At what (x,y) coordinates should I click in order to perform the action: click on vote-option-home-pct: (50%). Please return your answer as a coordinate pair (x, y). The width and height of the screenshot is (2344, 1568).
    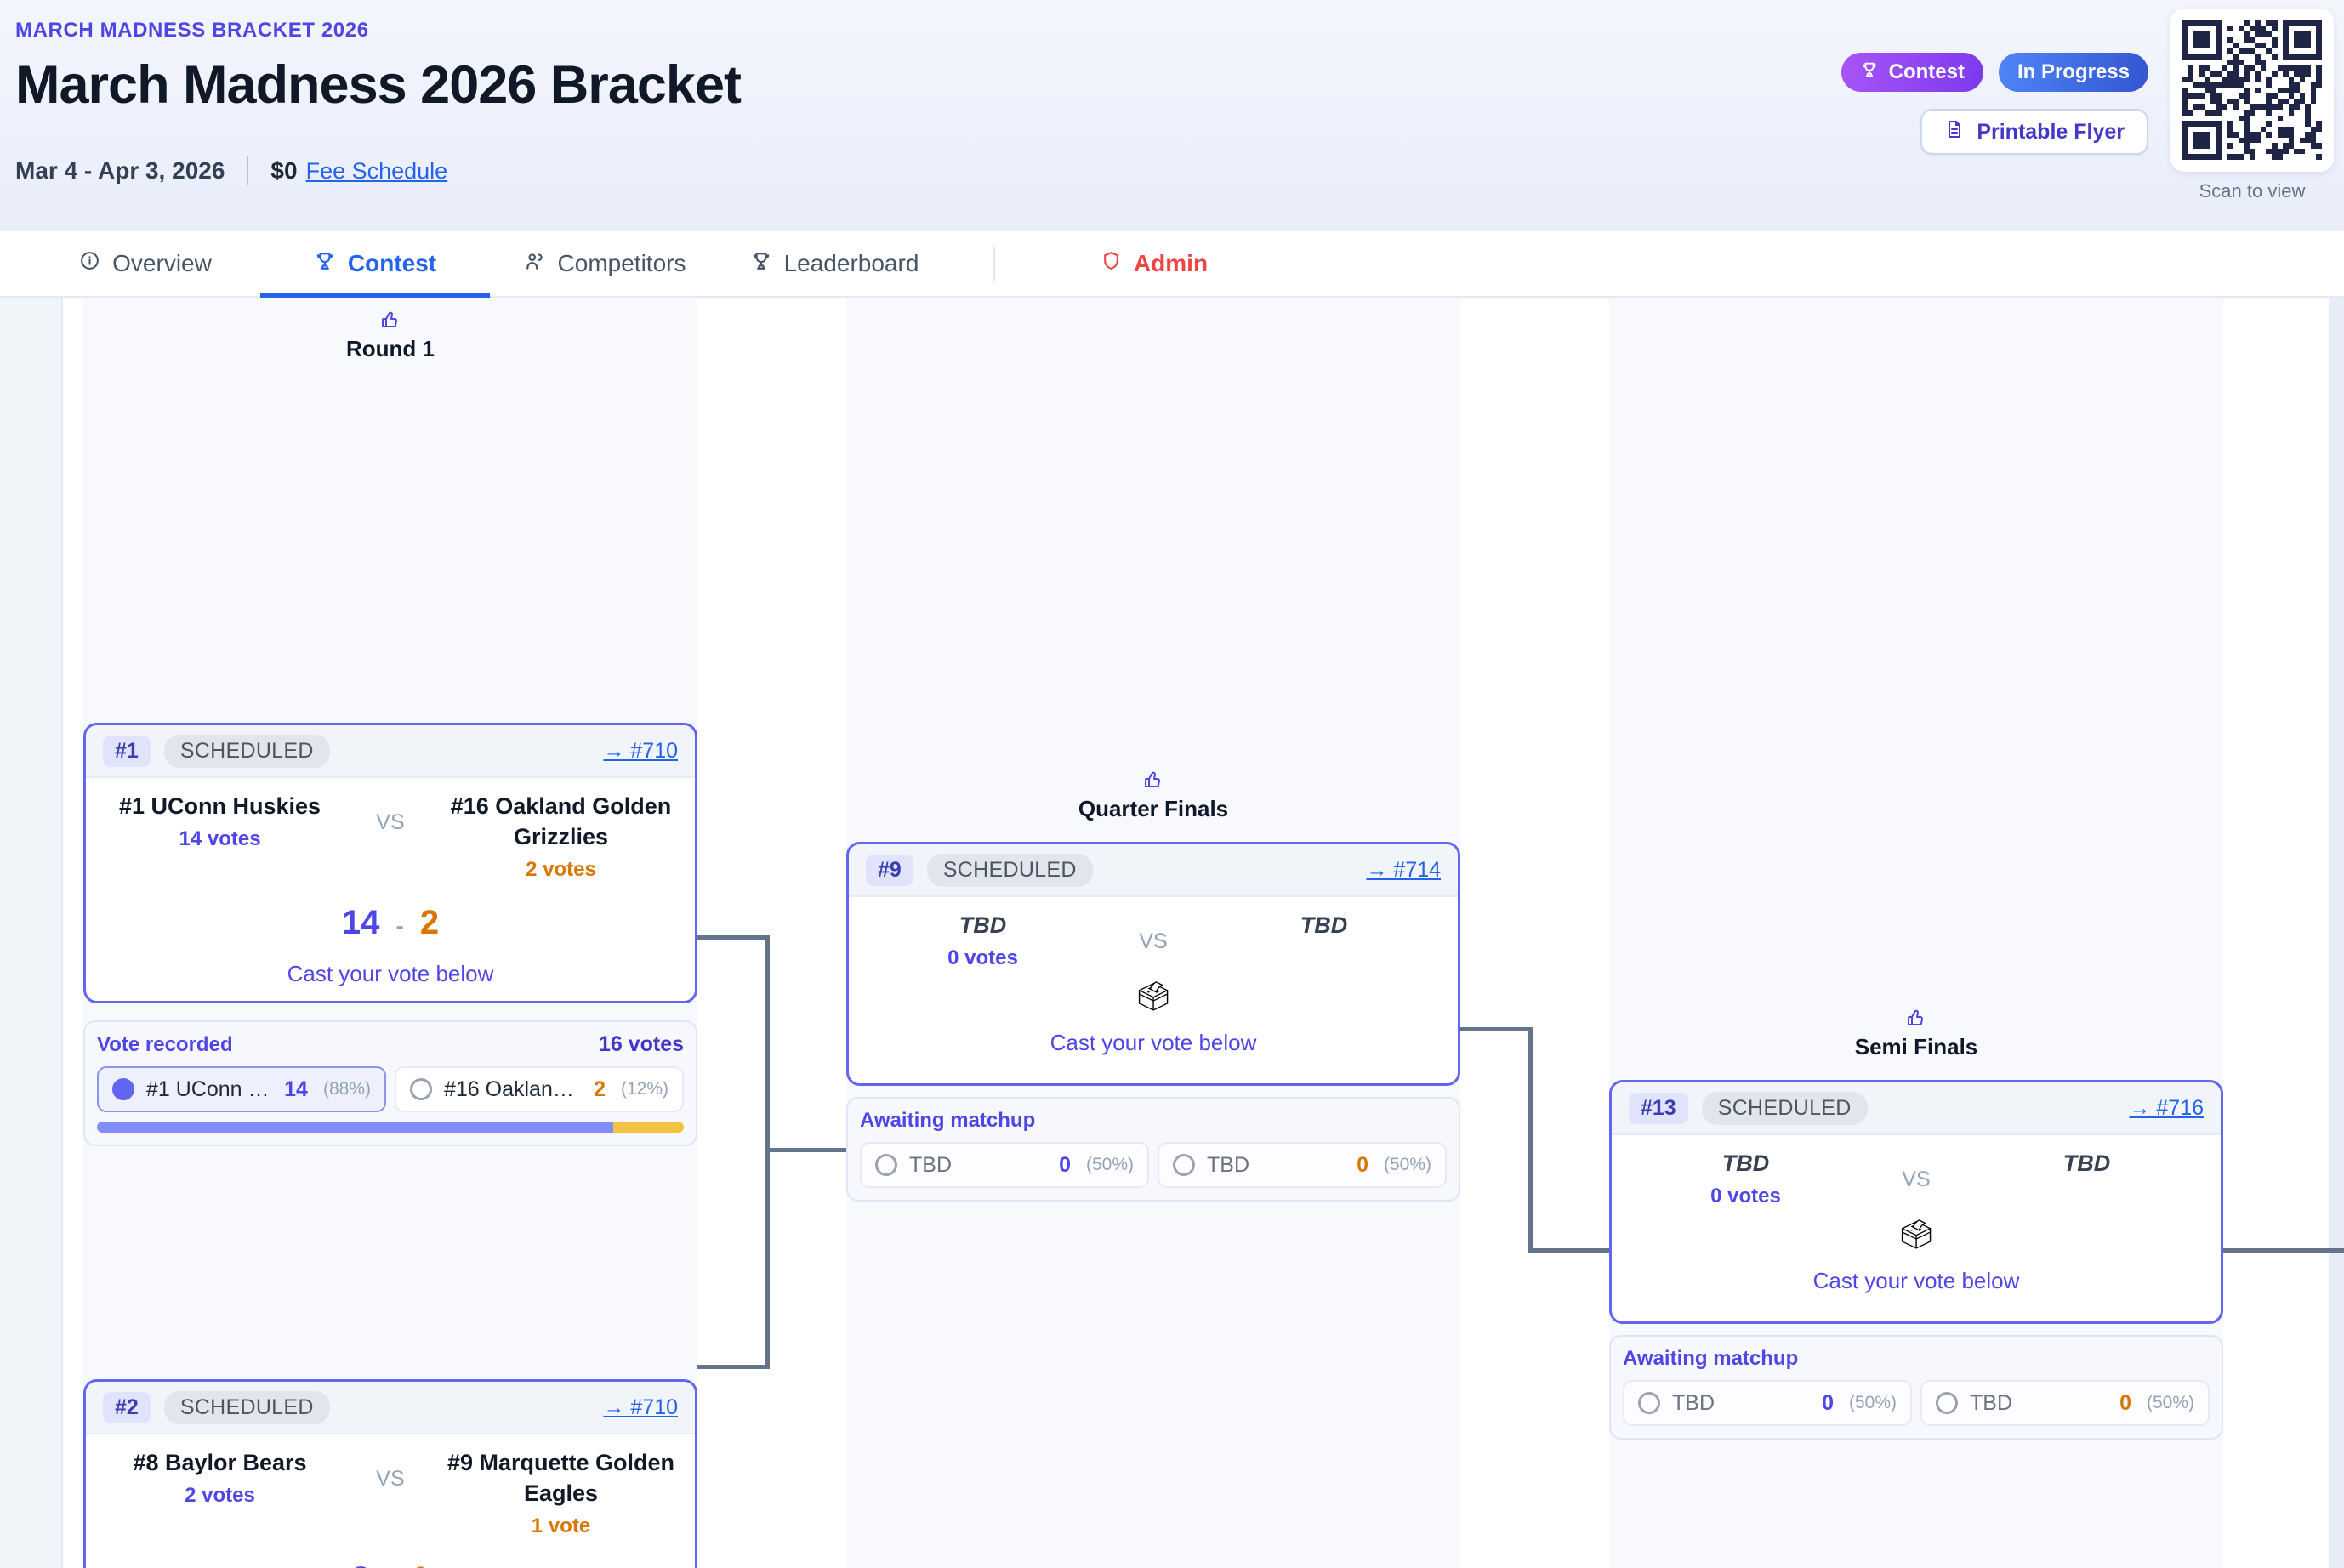
    Looking at the image, I should click on (1872, 1402).